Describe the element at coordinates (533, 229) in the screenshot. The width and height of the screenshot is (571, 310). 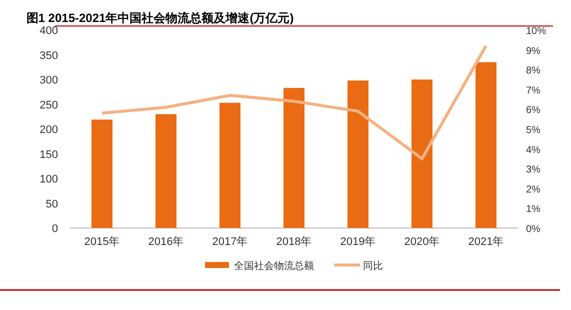
I see `y2-tick-label: 0%` at that location.